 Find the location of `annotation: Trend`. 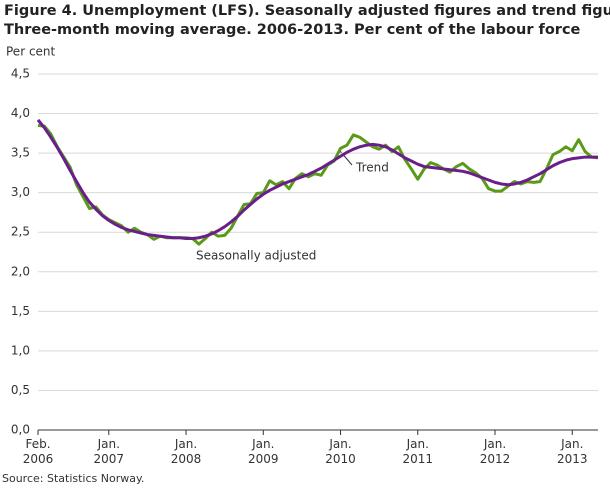

annotation: Trend is located at coordinates (372, 168).